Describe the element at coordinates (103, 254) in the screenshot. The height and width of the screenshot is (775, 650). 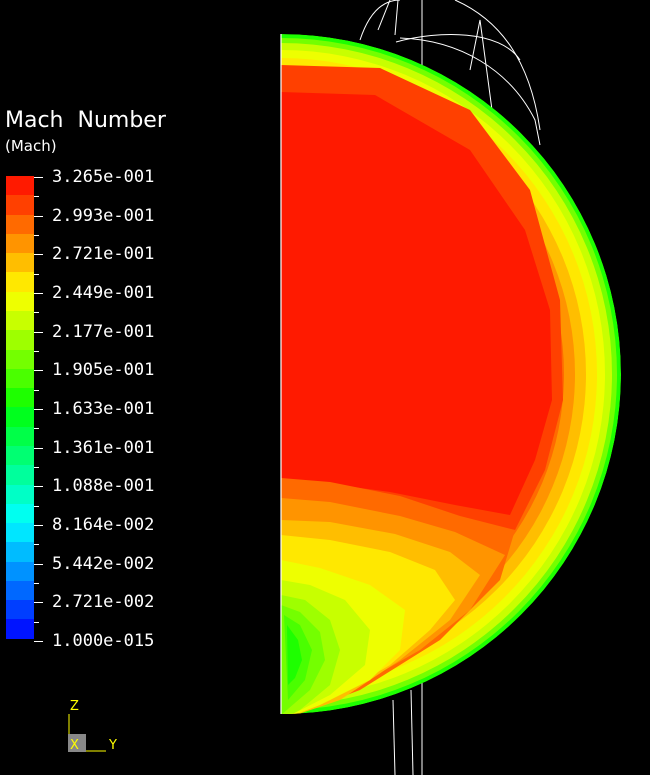
I see `colorbar-tick-label: 2.721e-001` at that location.